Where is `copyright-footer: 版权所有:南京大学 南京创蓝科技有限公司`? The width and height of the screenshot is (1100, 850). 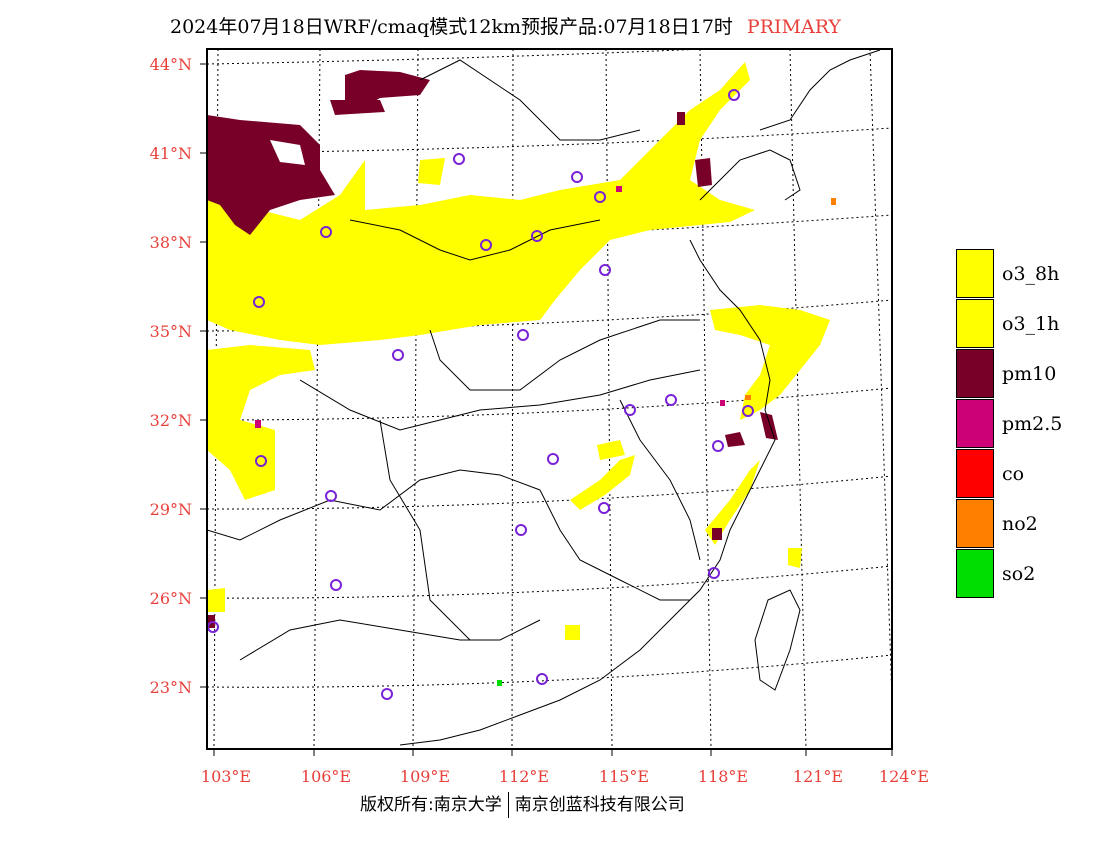
copyright-footer: 版权所有:南京大学 南京创蓝科技有限公司 is located at coordinates (522, 804).